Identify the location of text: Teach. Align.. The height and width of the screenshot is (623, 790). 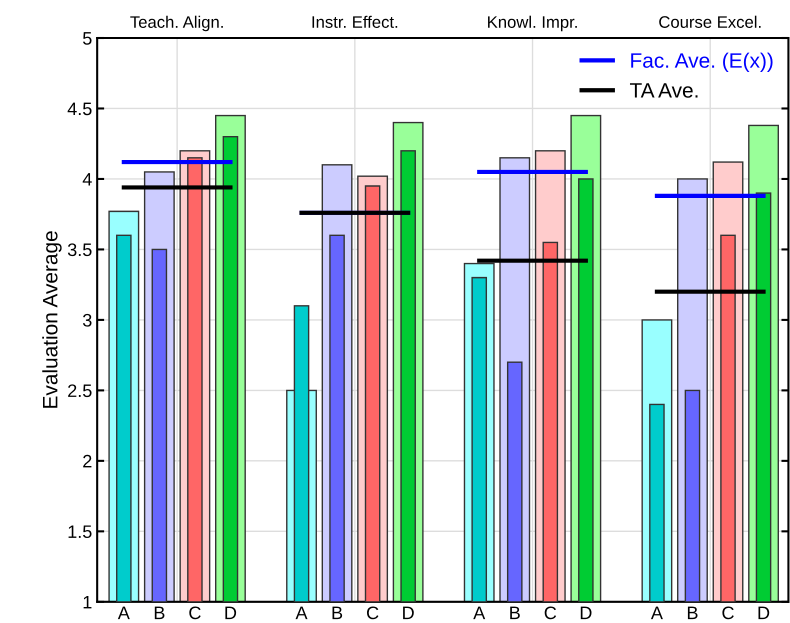
(176, 24).